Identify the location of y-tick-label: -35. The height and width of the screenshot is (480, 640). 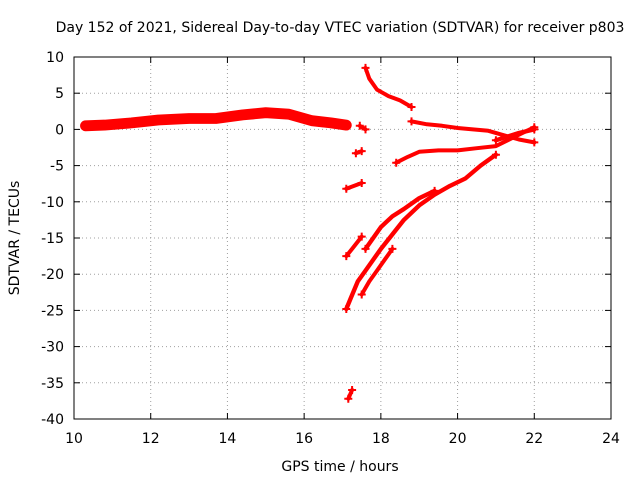
(52, 384).